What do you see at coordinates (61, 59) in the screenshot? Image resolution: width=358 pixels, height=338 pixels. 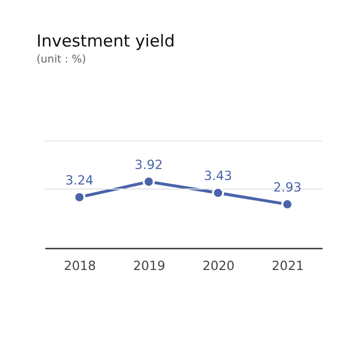 I see `chart-subtitle: (unit : %)` at bounding box center [61, 59].